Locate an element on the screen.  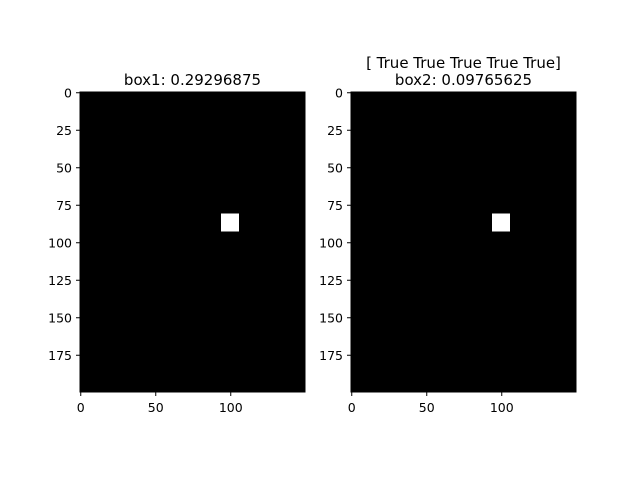
panel-title: box2: 0.09765625 is located at coordinates (463, 80).